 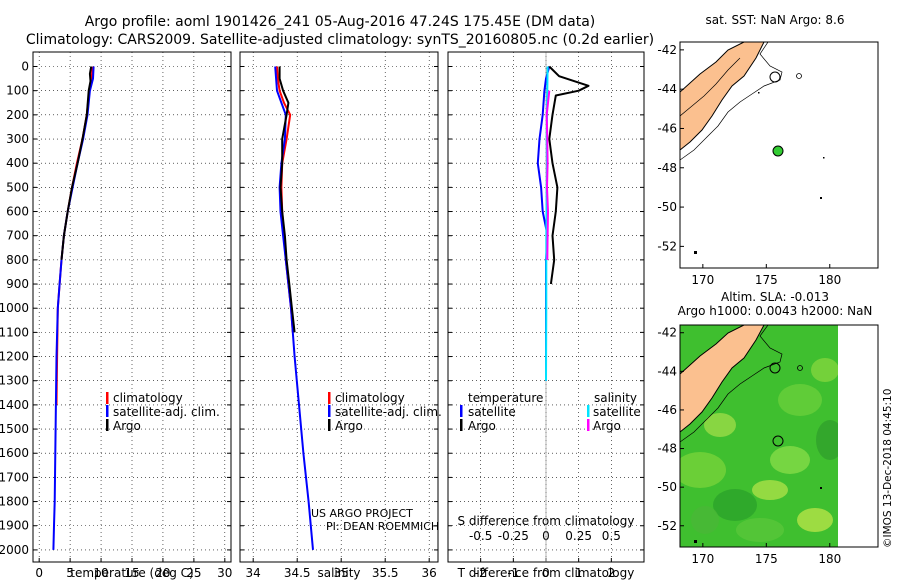 I want to click on x-axis-label: T difference from climatology, so click(x=546, y=573).